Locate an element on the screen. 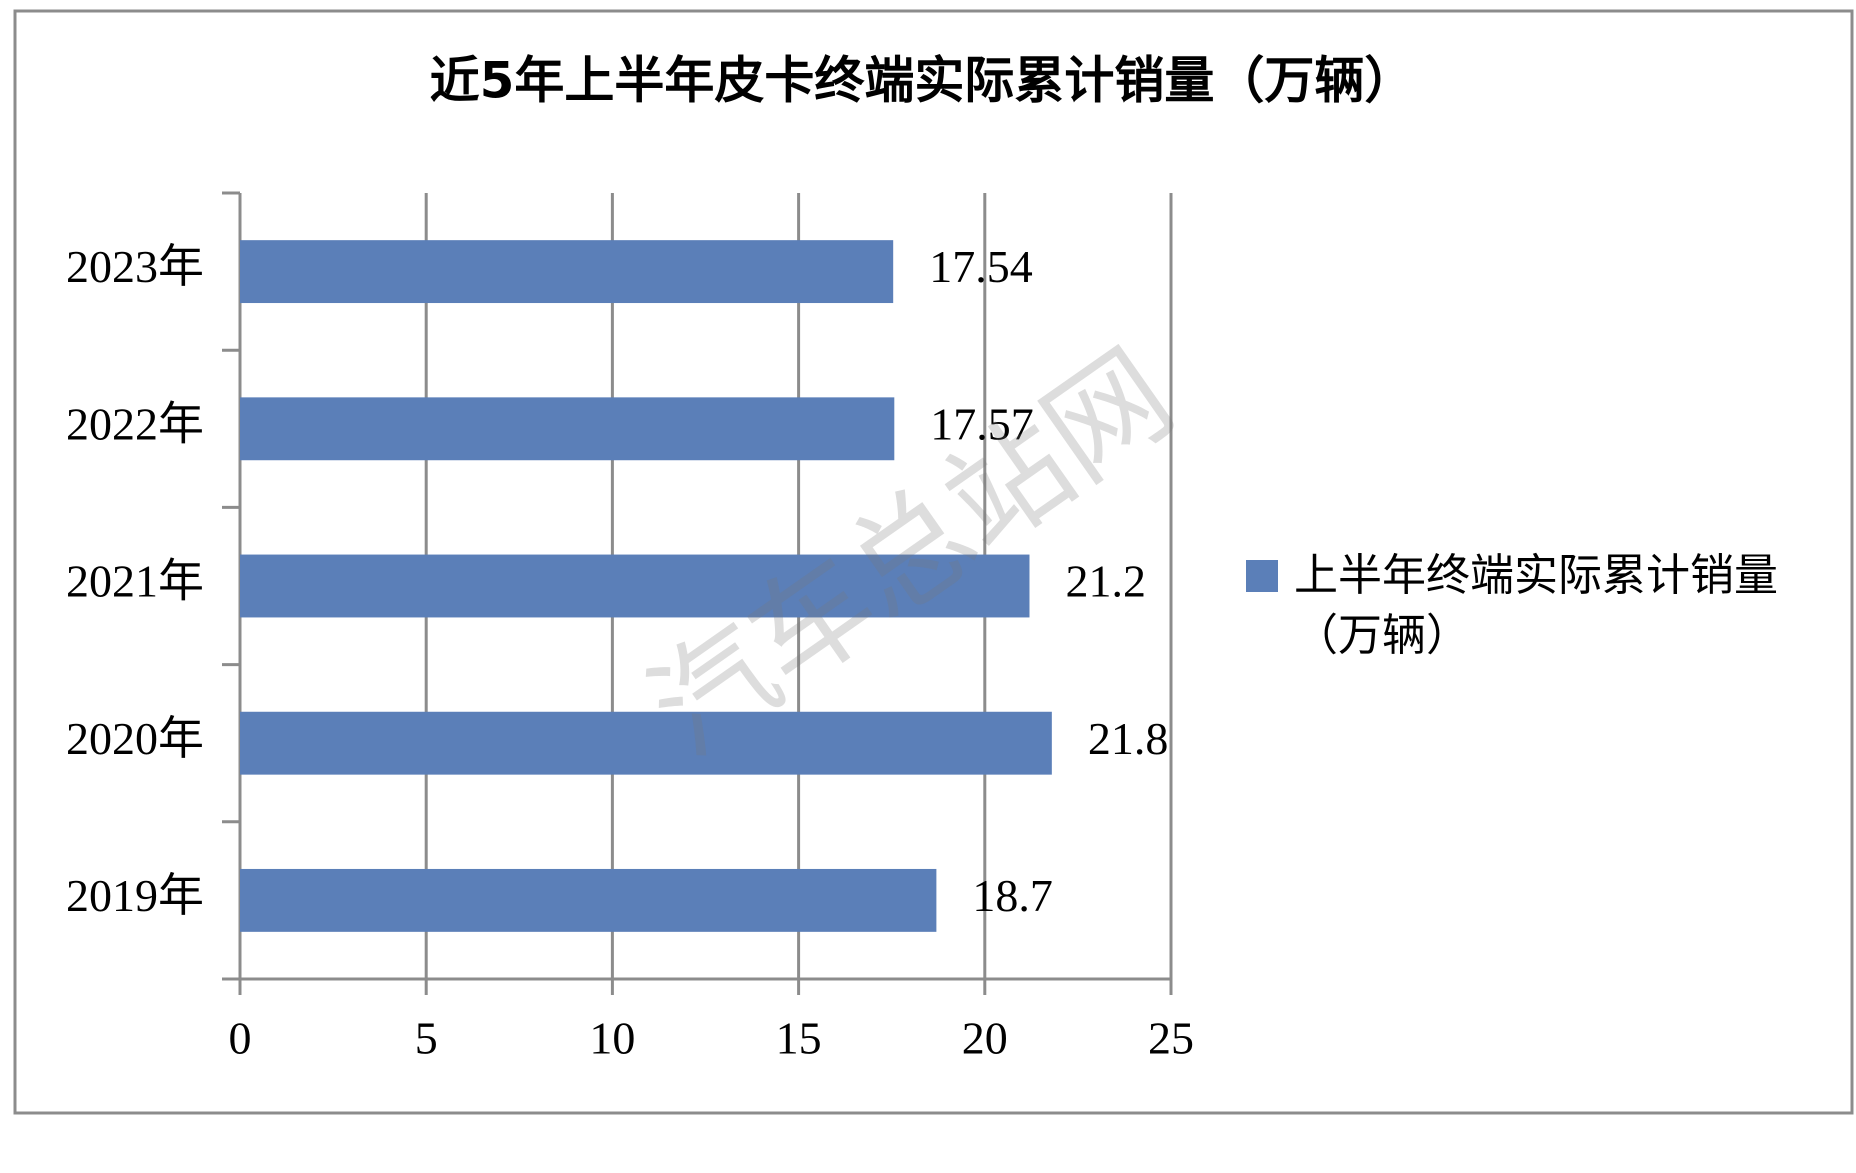 The width and height of the screenshot is (1856, 1173). x-tick-label: 10 is located at coordinates (612, 1038).